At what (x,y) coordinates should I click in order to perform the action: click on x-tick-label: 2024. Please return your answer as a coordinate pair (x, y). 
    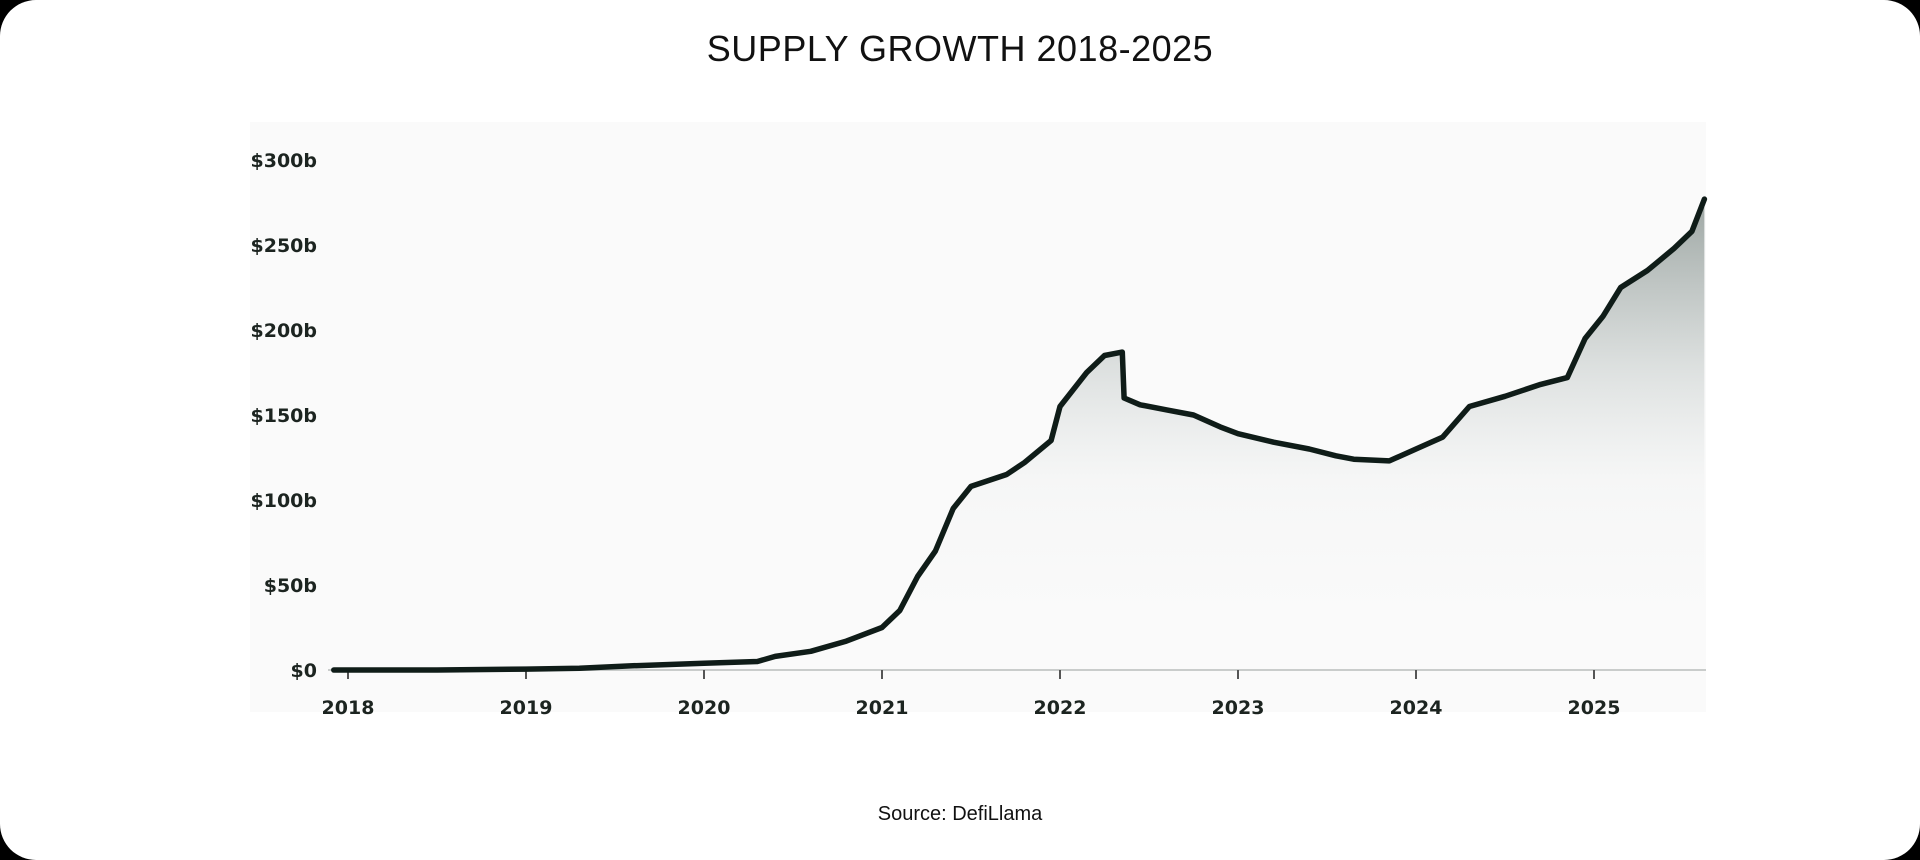
    Looking at the image, I should click on (1416, 708).